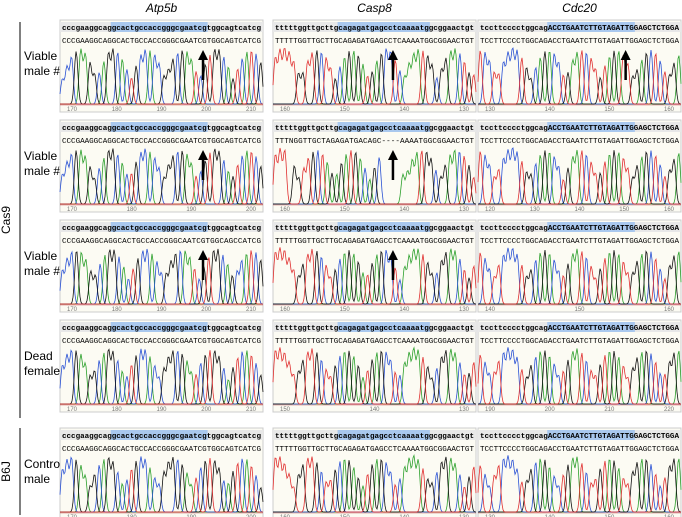 This screenshot has height=517, width=682. What do you see at coordinates (40, 156) in the screenshot?
I see `row-label: Viable` at bounding box center [40, 156].